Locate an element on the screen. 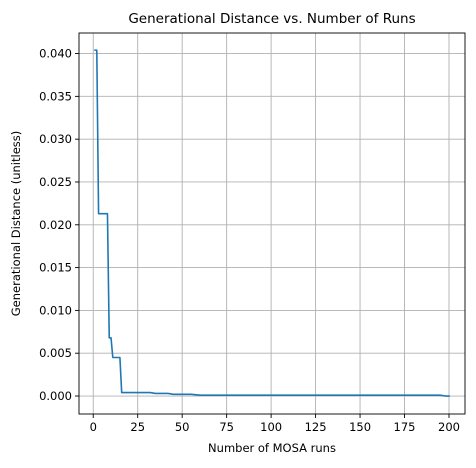 The height and width of the screenshot is (468, 476). x-tick-label: 0 is located at coordinates (93, 427).